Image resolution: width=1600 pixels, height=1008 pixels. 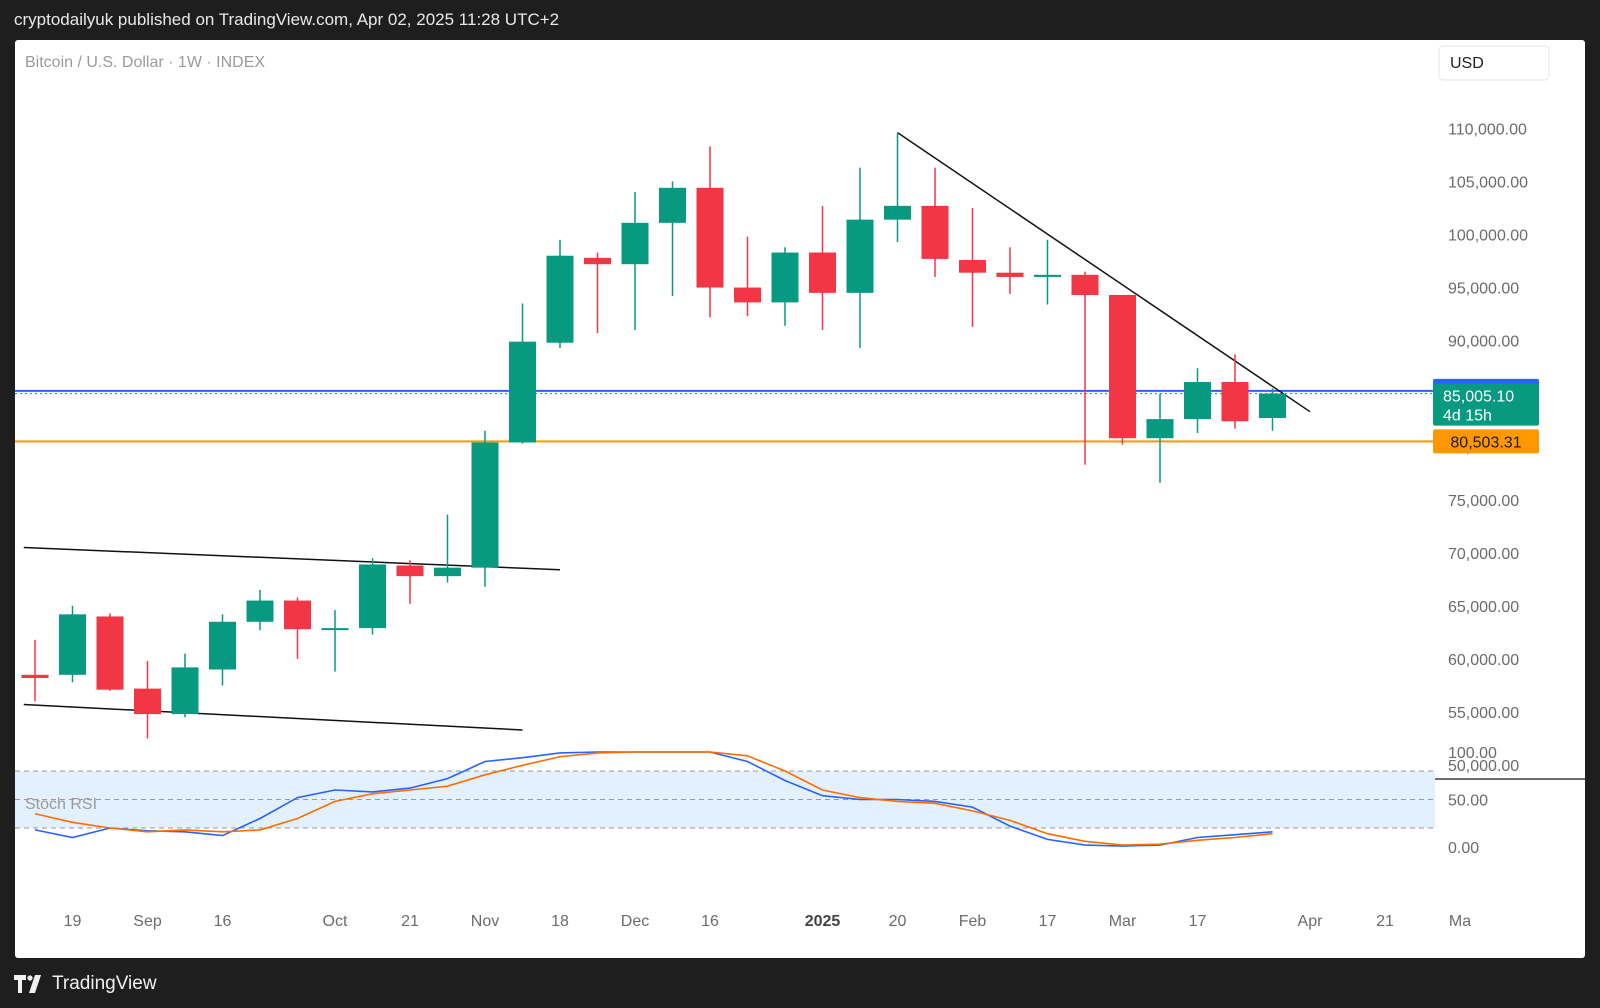 What do you see at coordinates (1488, 236) in the screenshot?
I see `y-tick-label: 100,000.00` at bounding box center [1488, 236].